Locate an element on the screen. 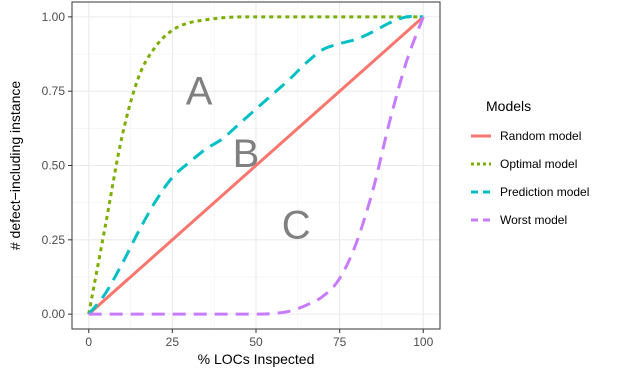 Image resolution: width=623 pixels, height=375 pixels. legend-label-worst-model: Worst model is located at coordinates (533, 220).